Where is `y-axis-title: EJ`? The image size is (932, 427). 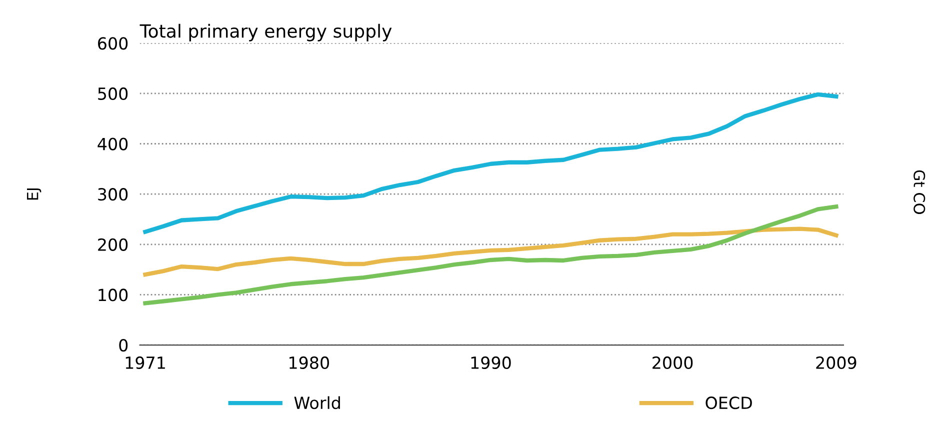
y-axis-title: EJ is located at coordinates (34, 194).